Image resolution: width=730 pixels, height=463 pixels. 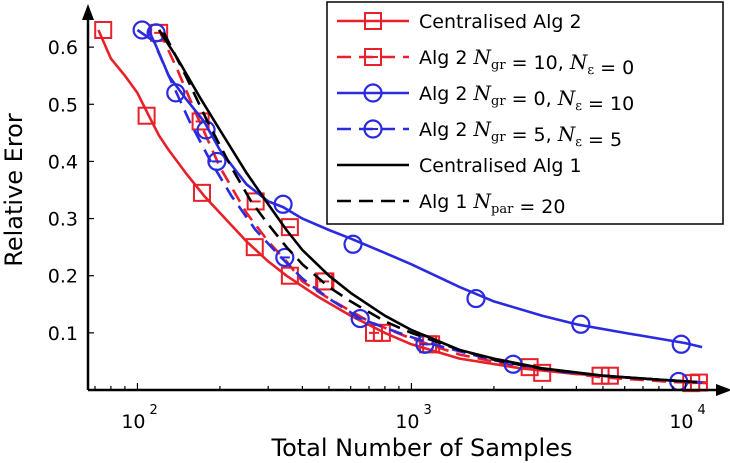 I want to click on legend-text-part: = 5, so click(x=602, y=140).